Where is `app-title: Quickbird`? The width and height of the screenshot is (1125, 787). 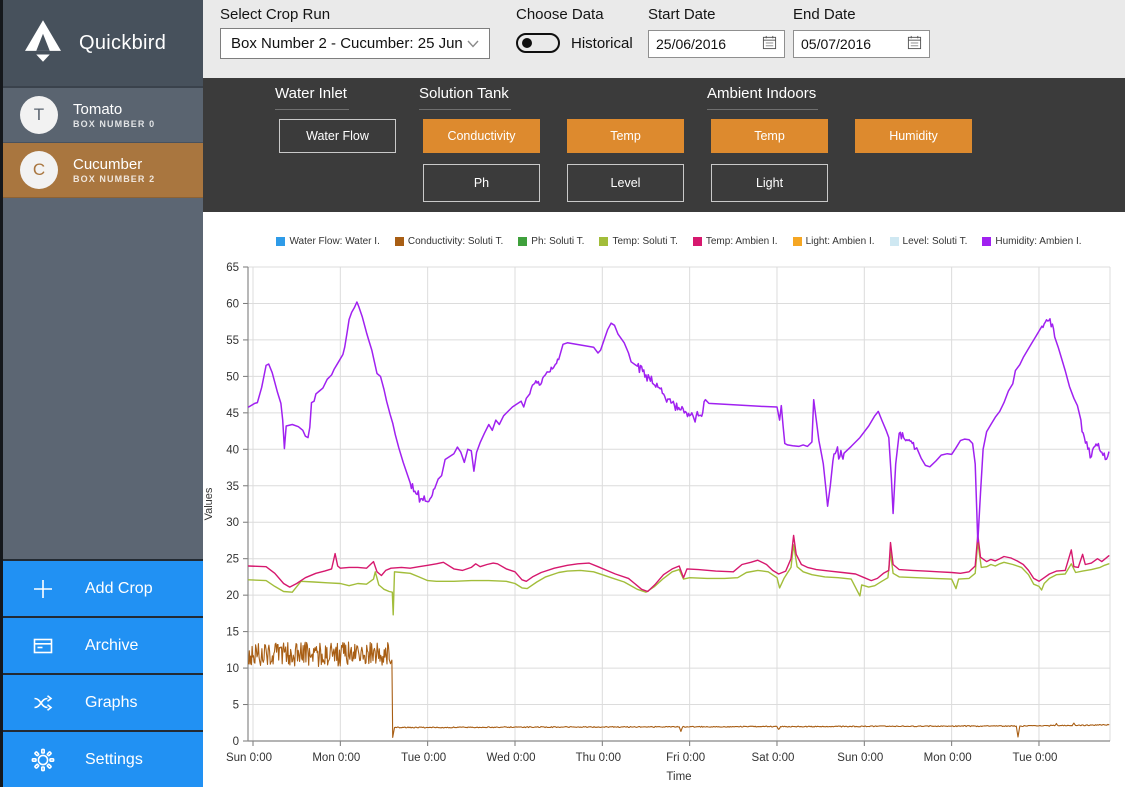 app-title: Quickbird is located at coordinates (123, 42).